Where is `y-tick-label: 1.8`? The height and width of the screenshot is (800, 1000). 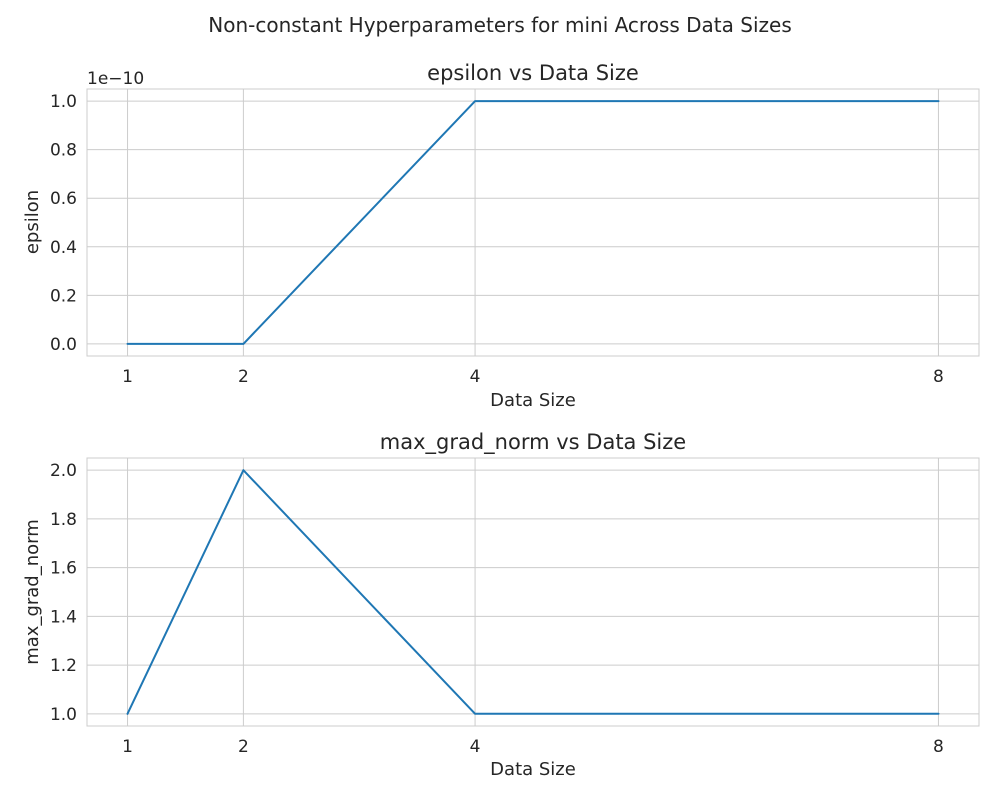 y-tick-label: 1.8 is located at coordinates (63, 520).